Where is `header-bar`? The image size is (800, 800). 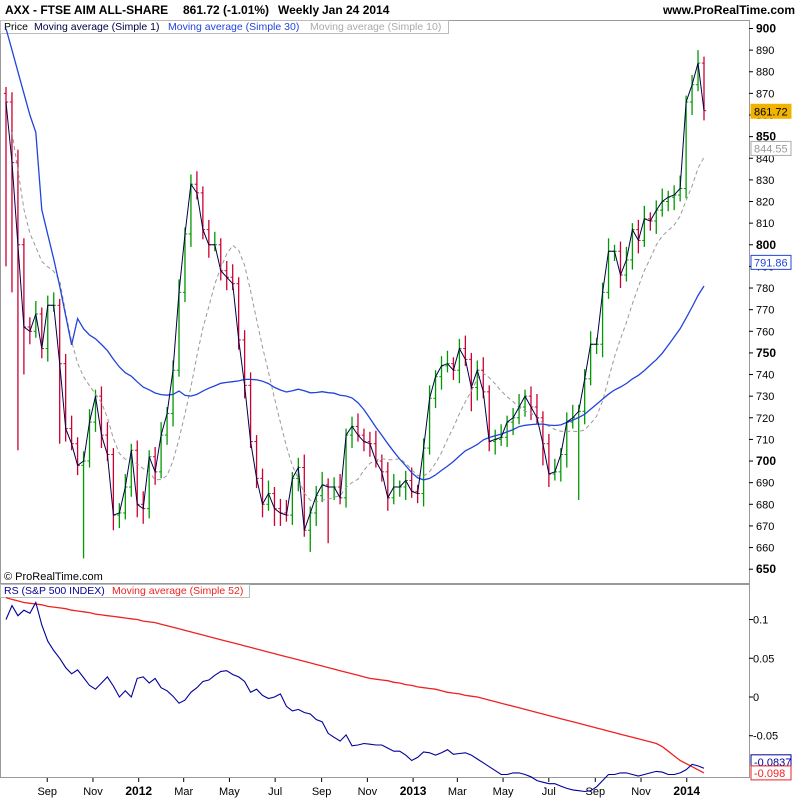
header-bar is located at coordinates (400, 10).